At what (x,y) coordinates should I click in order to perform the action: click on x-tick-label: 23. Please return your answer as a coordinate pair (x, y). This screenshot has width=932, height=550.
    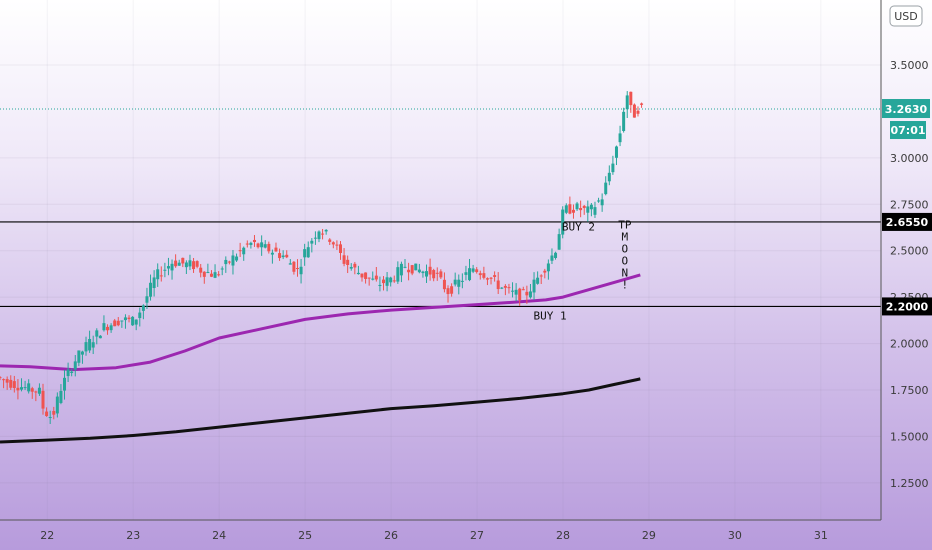
    Looking at the image, I should click on (133, 535).